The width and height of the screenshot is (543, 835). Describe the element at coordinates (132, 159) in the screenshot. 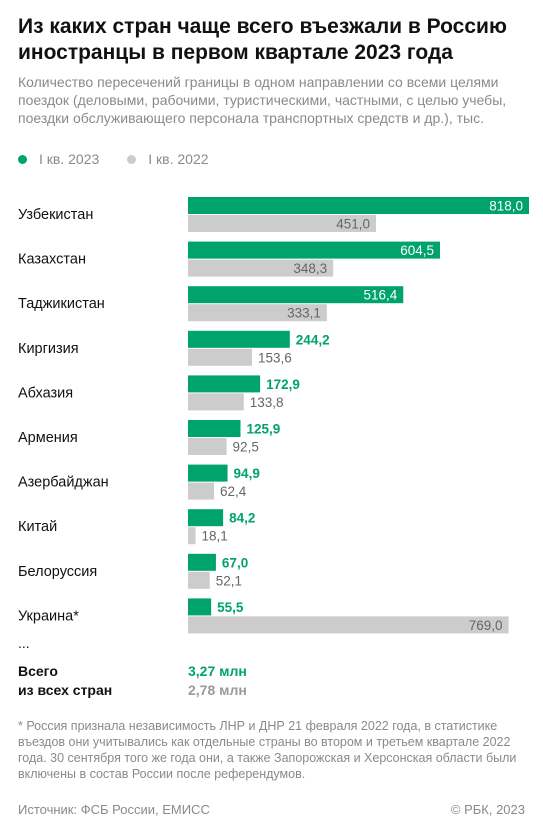

I see `legend-dot-2022-icon` at that location.